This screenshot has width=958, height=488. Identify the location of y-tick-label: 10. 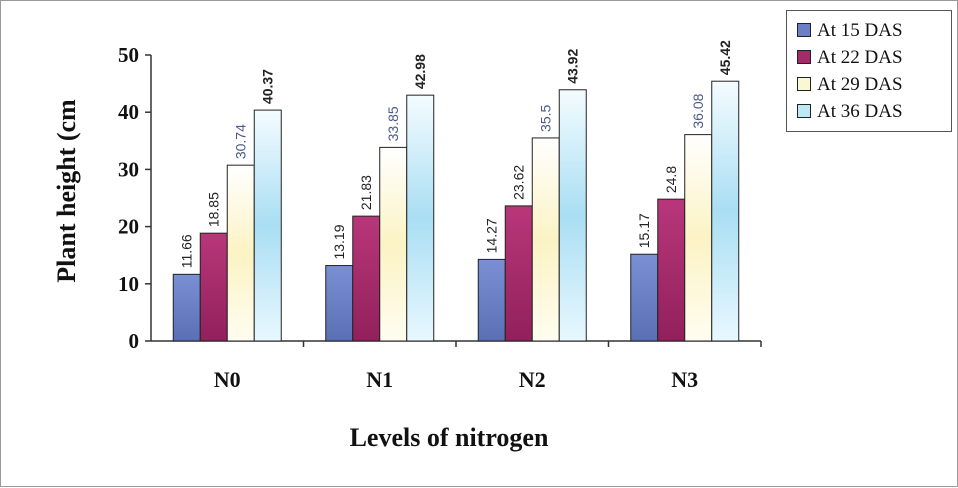
(128, 284).